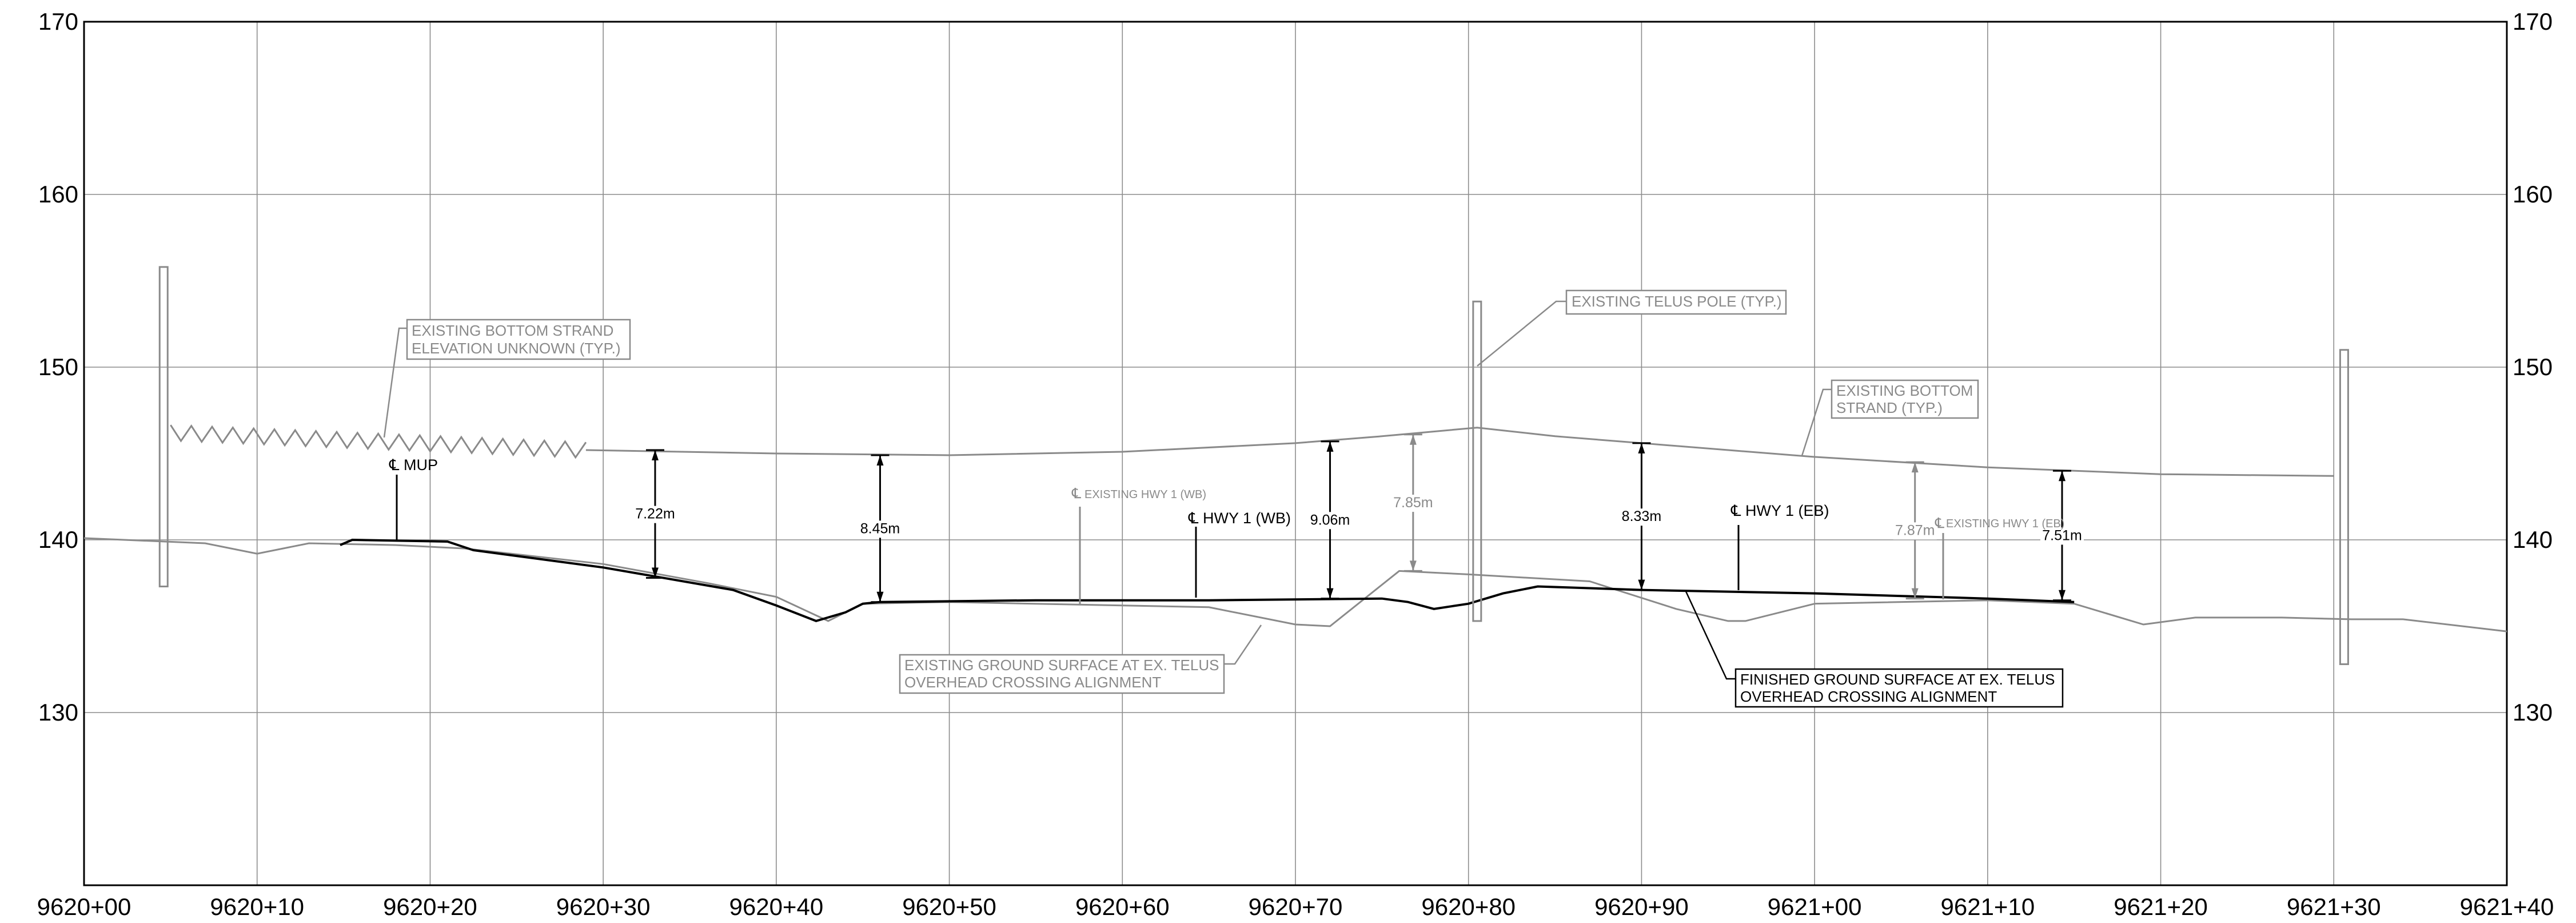 This screenshot has height=923, width=2576. Describe the element at coordinates (949, 907) in the screenshot. I see `station-label: 9620+50` at that location.